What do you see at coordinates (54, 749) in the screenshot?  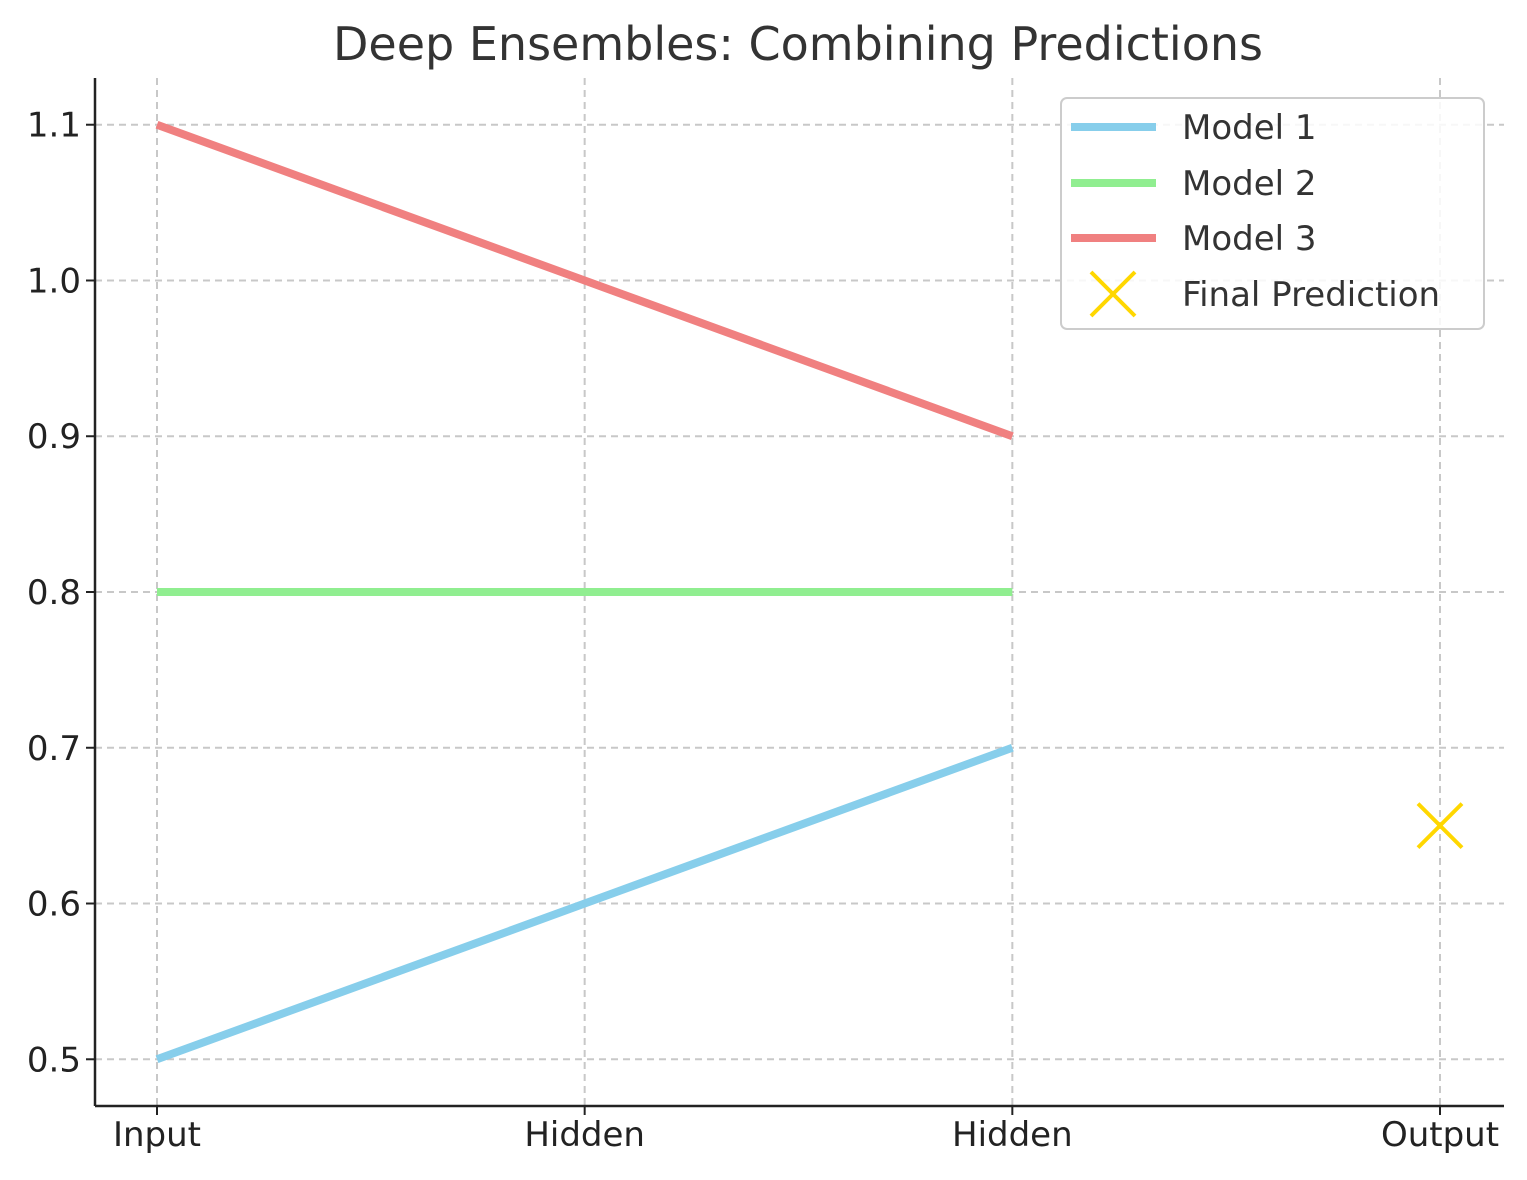 I see `y-tick-label: 0.7` at bounding box center [54, 749].